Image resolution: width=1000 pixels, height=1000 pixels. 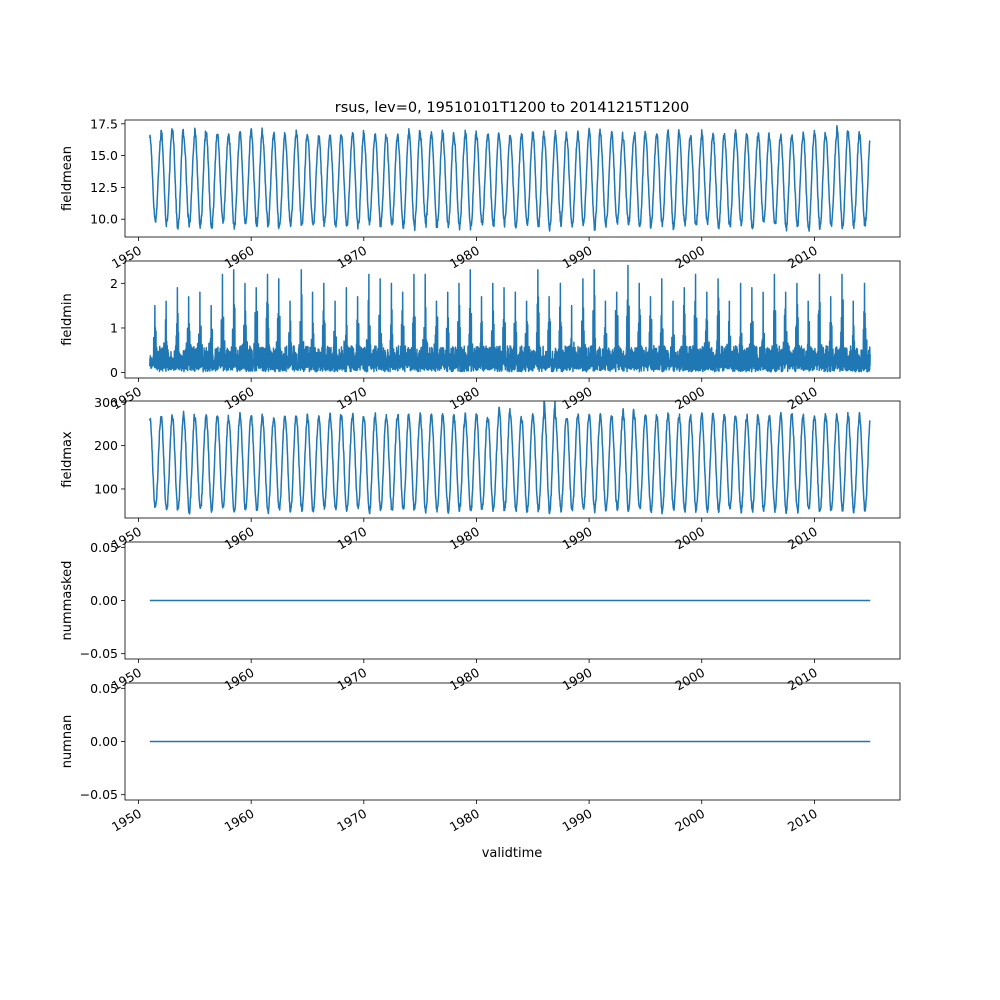 I want to click on series-line-fieldmax, so click(x=510, y=458).